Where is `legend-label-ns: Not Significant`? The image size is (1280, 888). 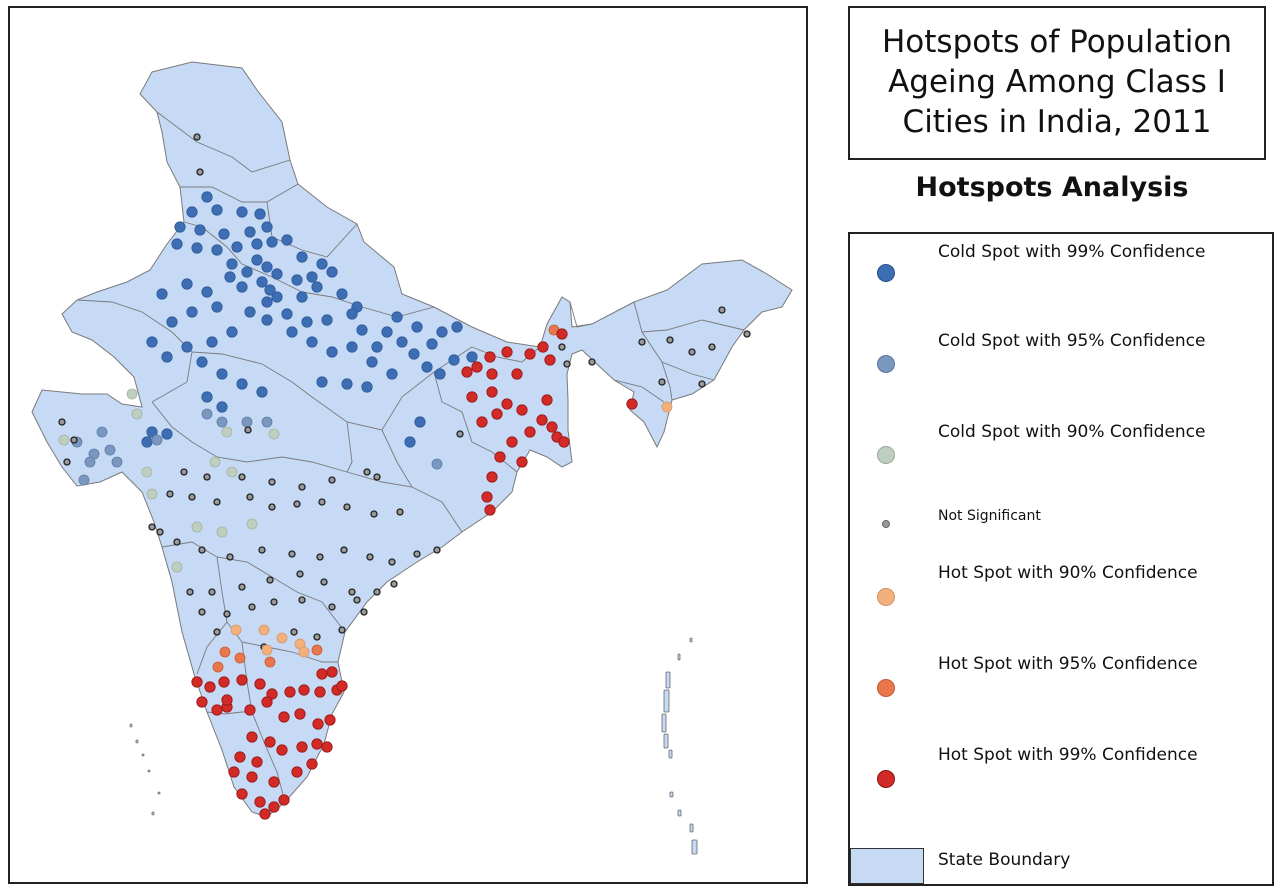
legend-label-ns: Not Significant is located at coordinates (989, 516).